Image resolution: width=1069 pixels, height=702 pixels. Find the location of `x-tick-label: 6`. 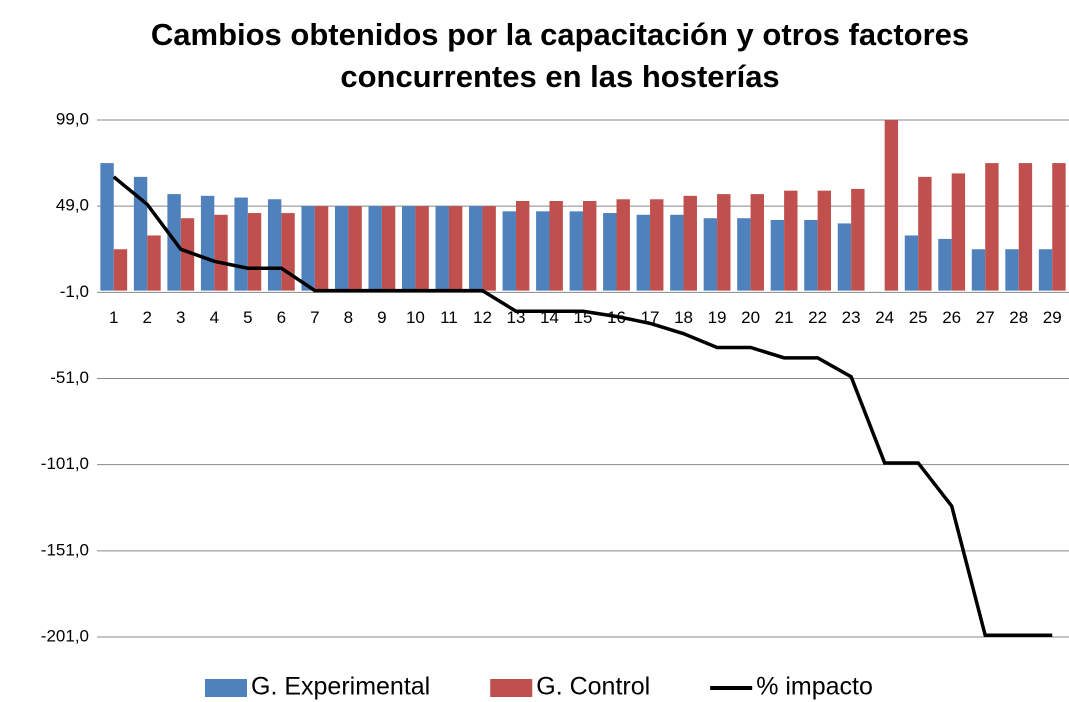

x-tick-label: 6 is located at coordinates (281, 317).